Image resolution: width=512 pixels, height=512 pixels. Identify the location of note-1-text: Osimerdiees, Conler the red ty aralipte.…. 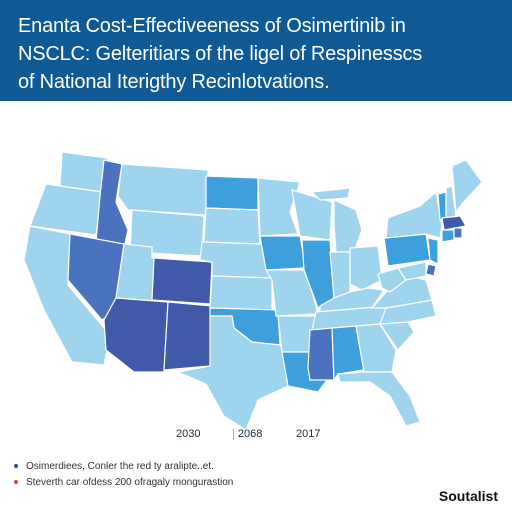
(120, 466).